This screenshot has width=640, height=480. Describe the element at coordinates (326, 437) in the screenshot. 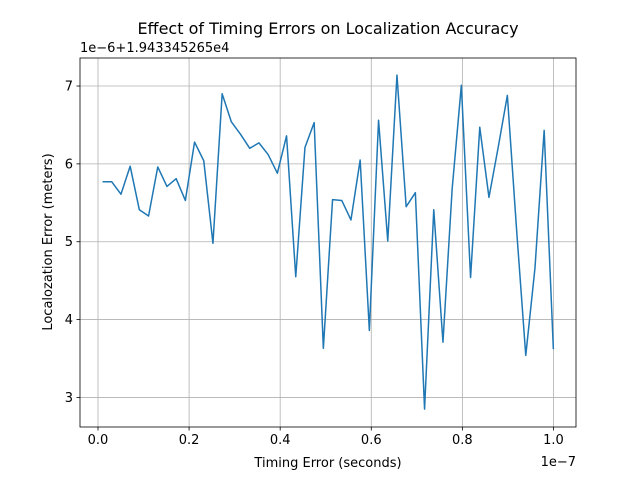

I see `x-axis: 0.0 0.2 0.4 0.6 0.8 1.0` at that location.